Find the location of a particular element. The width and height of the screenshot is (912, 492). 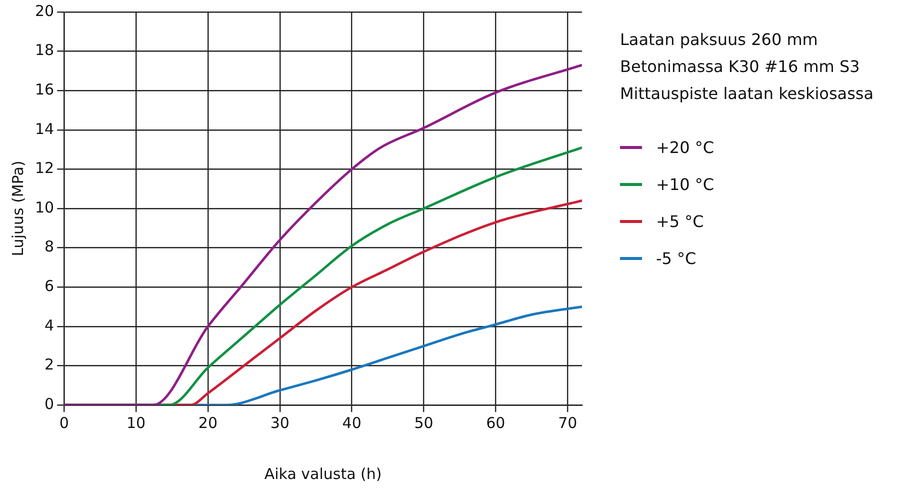

y-tick-label: 10 is located at coordinates (44, 207).